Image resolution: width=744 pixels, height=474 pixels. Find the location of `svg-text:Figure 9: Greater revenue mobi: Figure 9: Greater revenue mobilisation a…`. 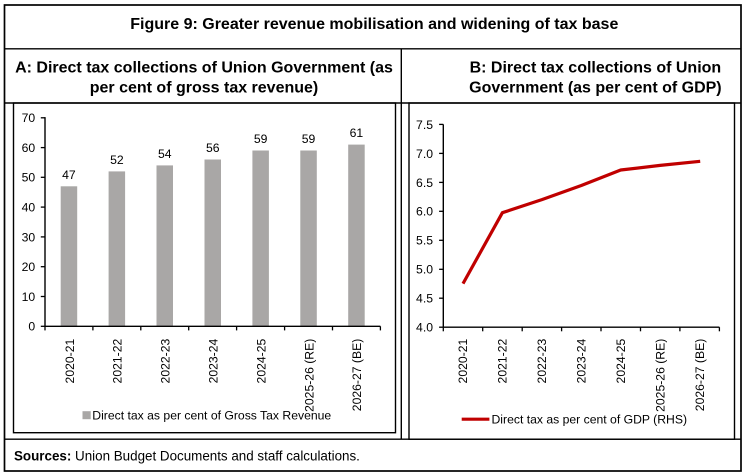

svg-text:Figure 9: Greater revenue mobi: Figure 9: Greater revenue mobilisation a… is located at coordinates (374, 24).